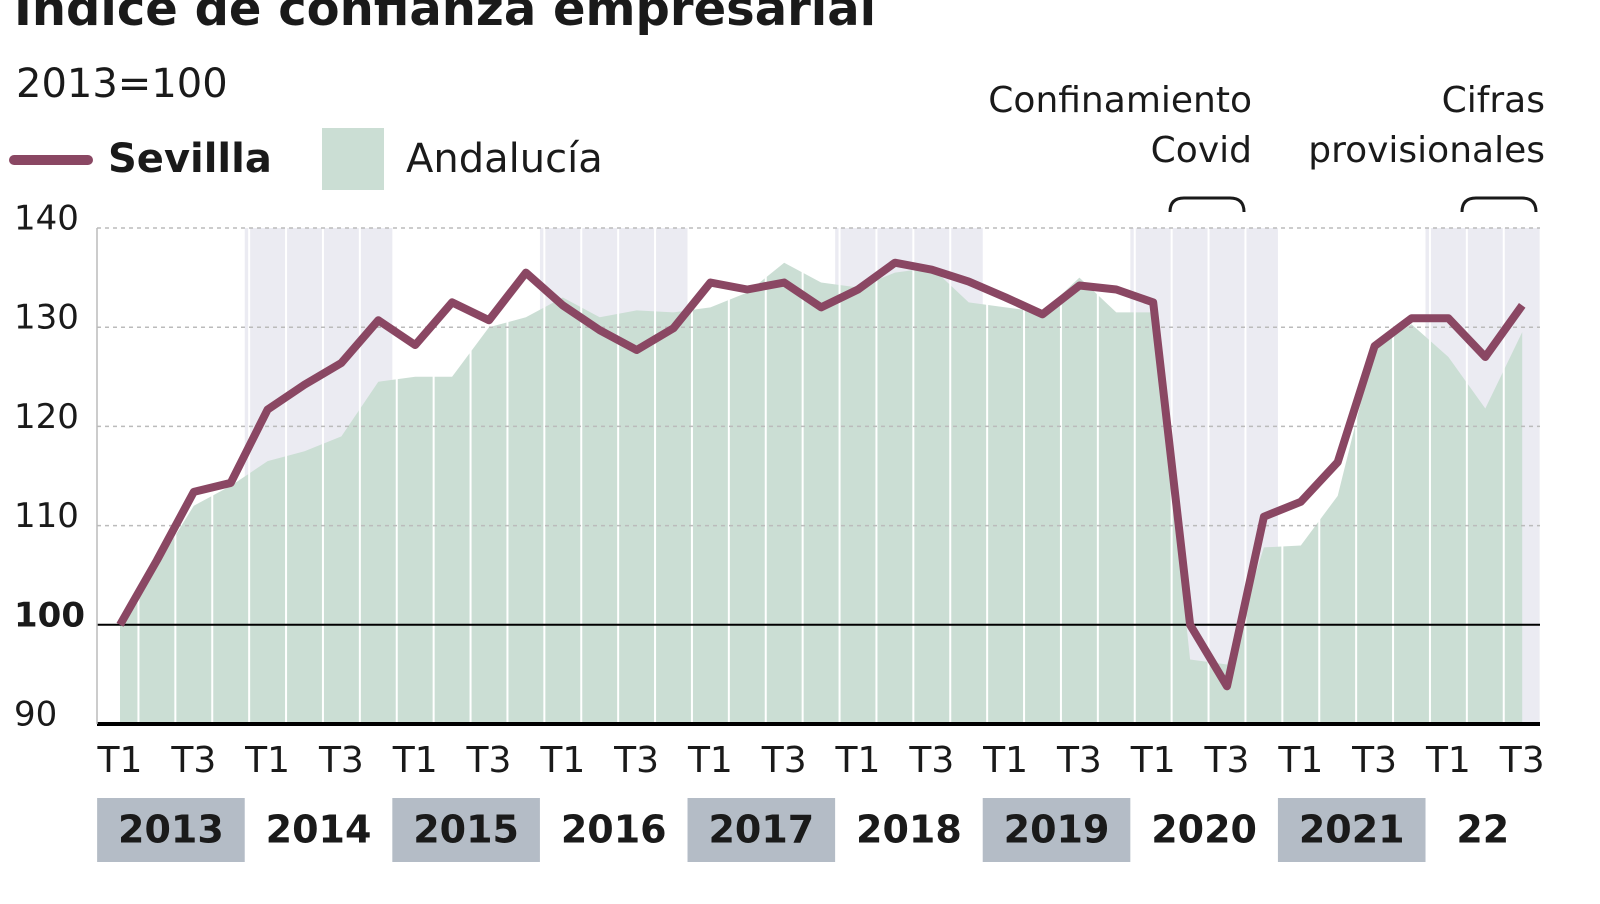  Describe the element at coordinates (353, 159) in the screenshot. I see `legend-swatch` at that location.